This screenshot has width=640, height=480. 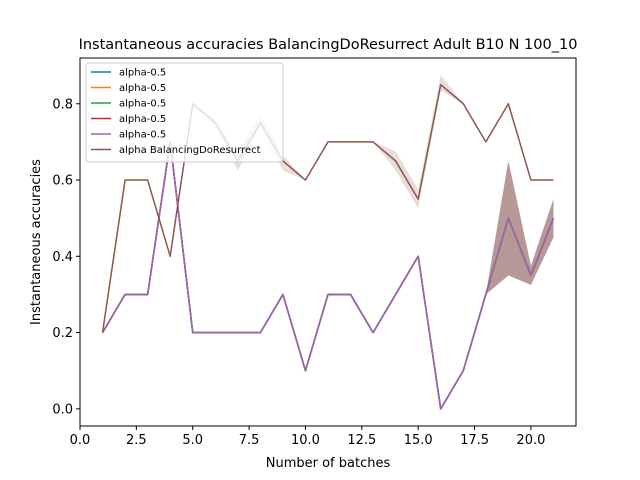 I want to click on x-tick-label: 20.0, so click(x=530, y=440).